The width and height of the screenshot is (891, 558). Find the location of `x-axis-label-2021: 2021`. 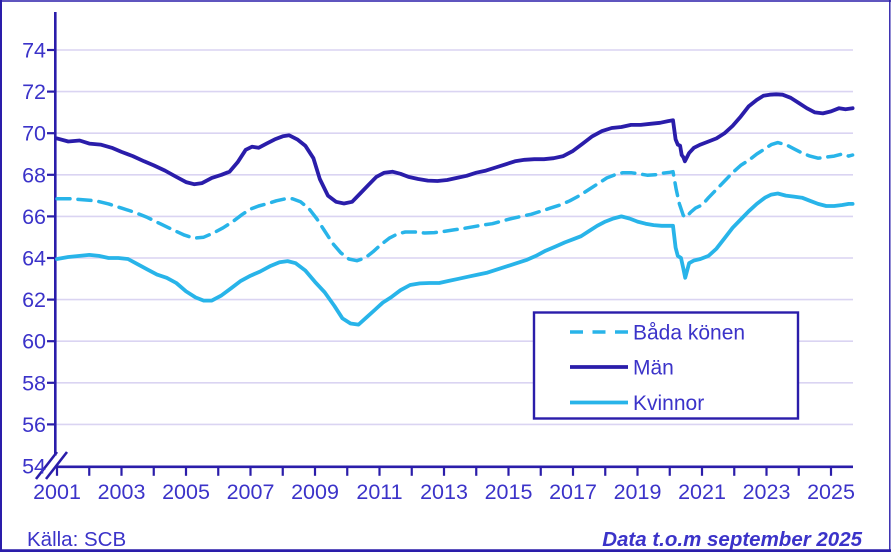

x-axis-label-2021: 2021 is located at coordinates (702, 492).